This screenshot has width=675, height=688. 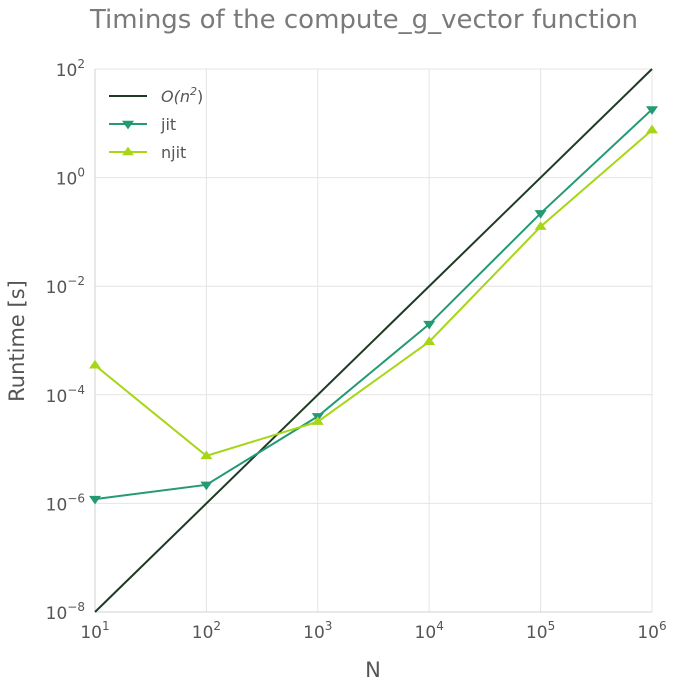 I want to click on y-tick-label: 10⁻⁸, so click(x=65, y=612).